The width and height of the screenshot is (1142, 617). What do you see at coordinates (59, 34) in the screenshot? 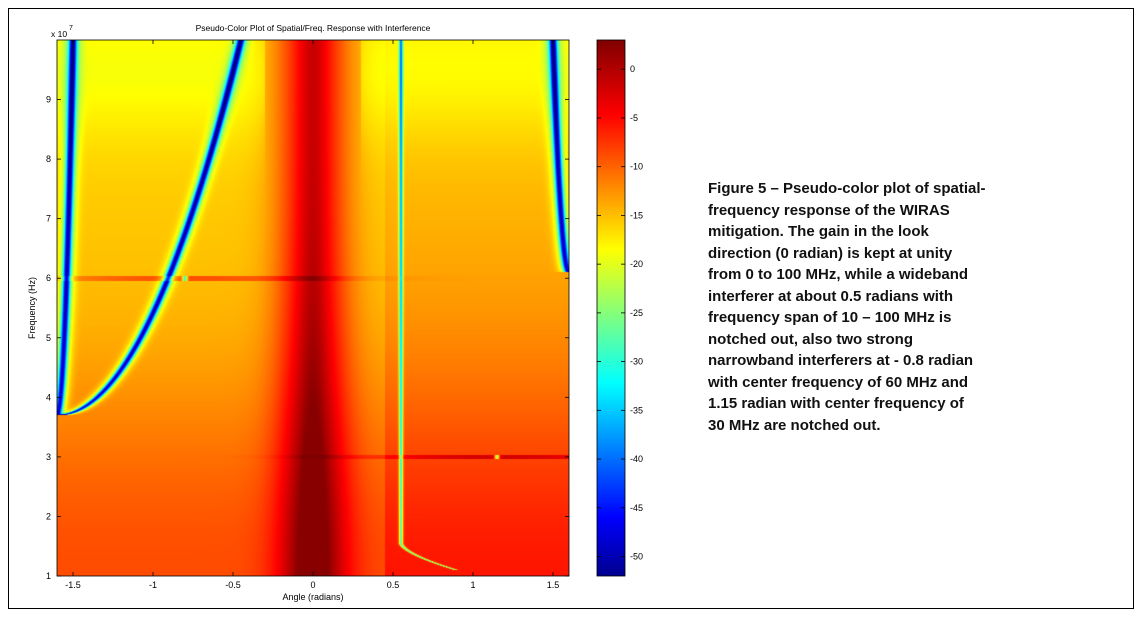
I see `y-multiplier-label: x 10` at bounding box center [59, 34].